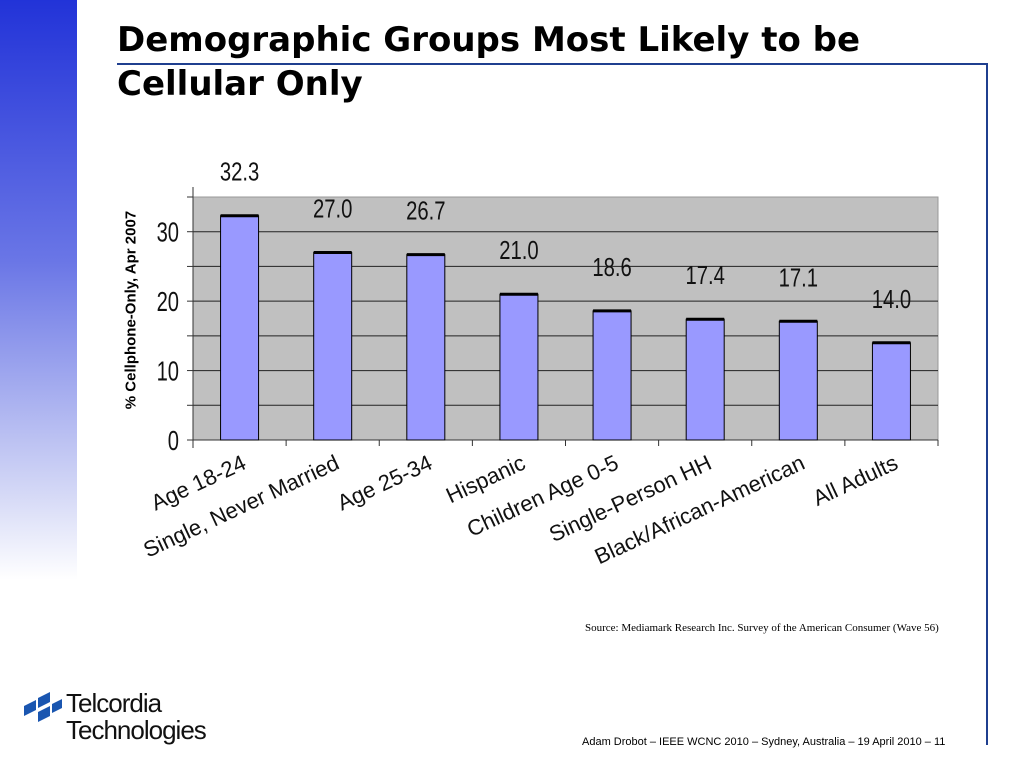  I want to click on category-label: All Adults, so click(855, 480).